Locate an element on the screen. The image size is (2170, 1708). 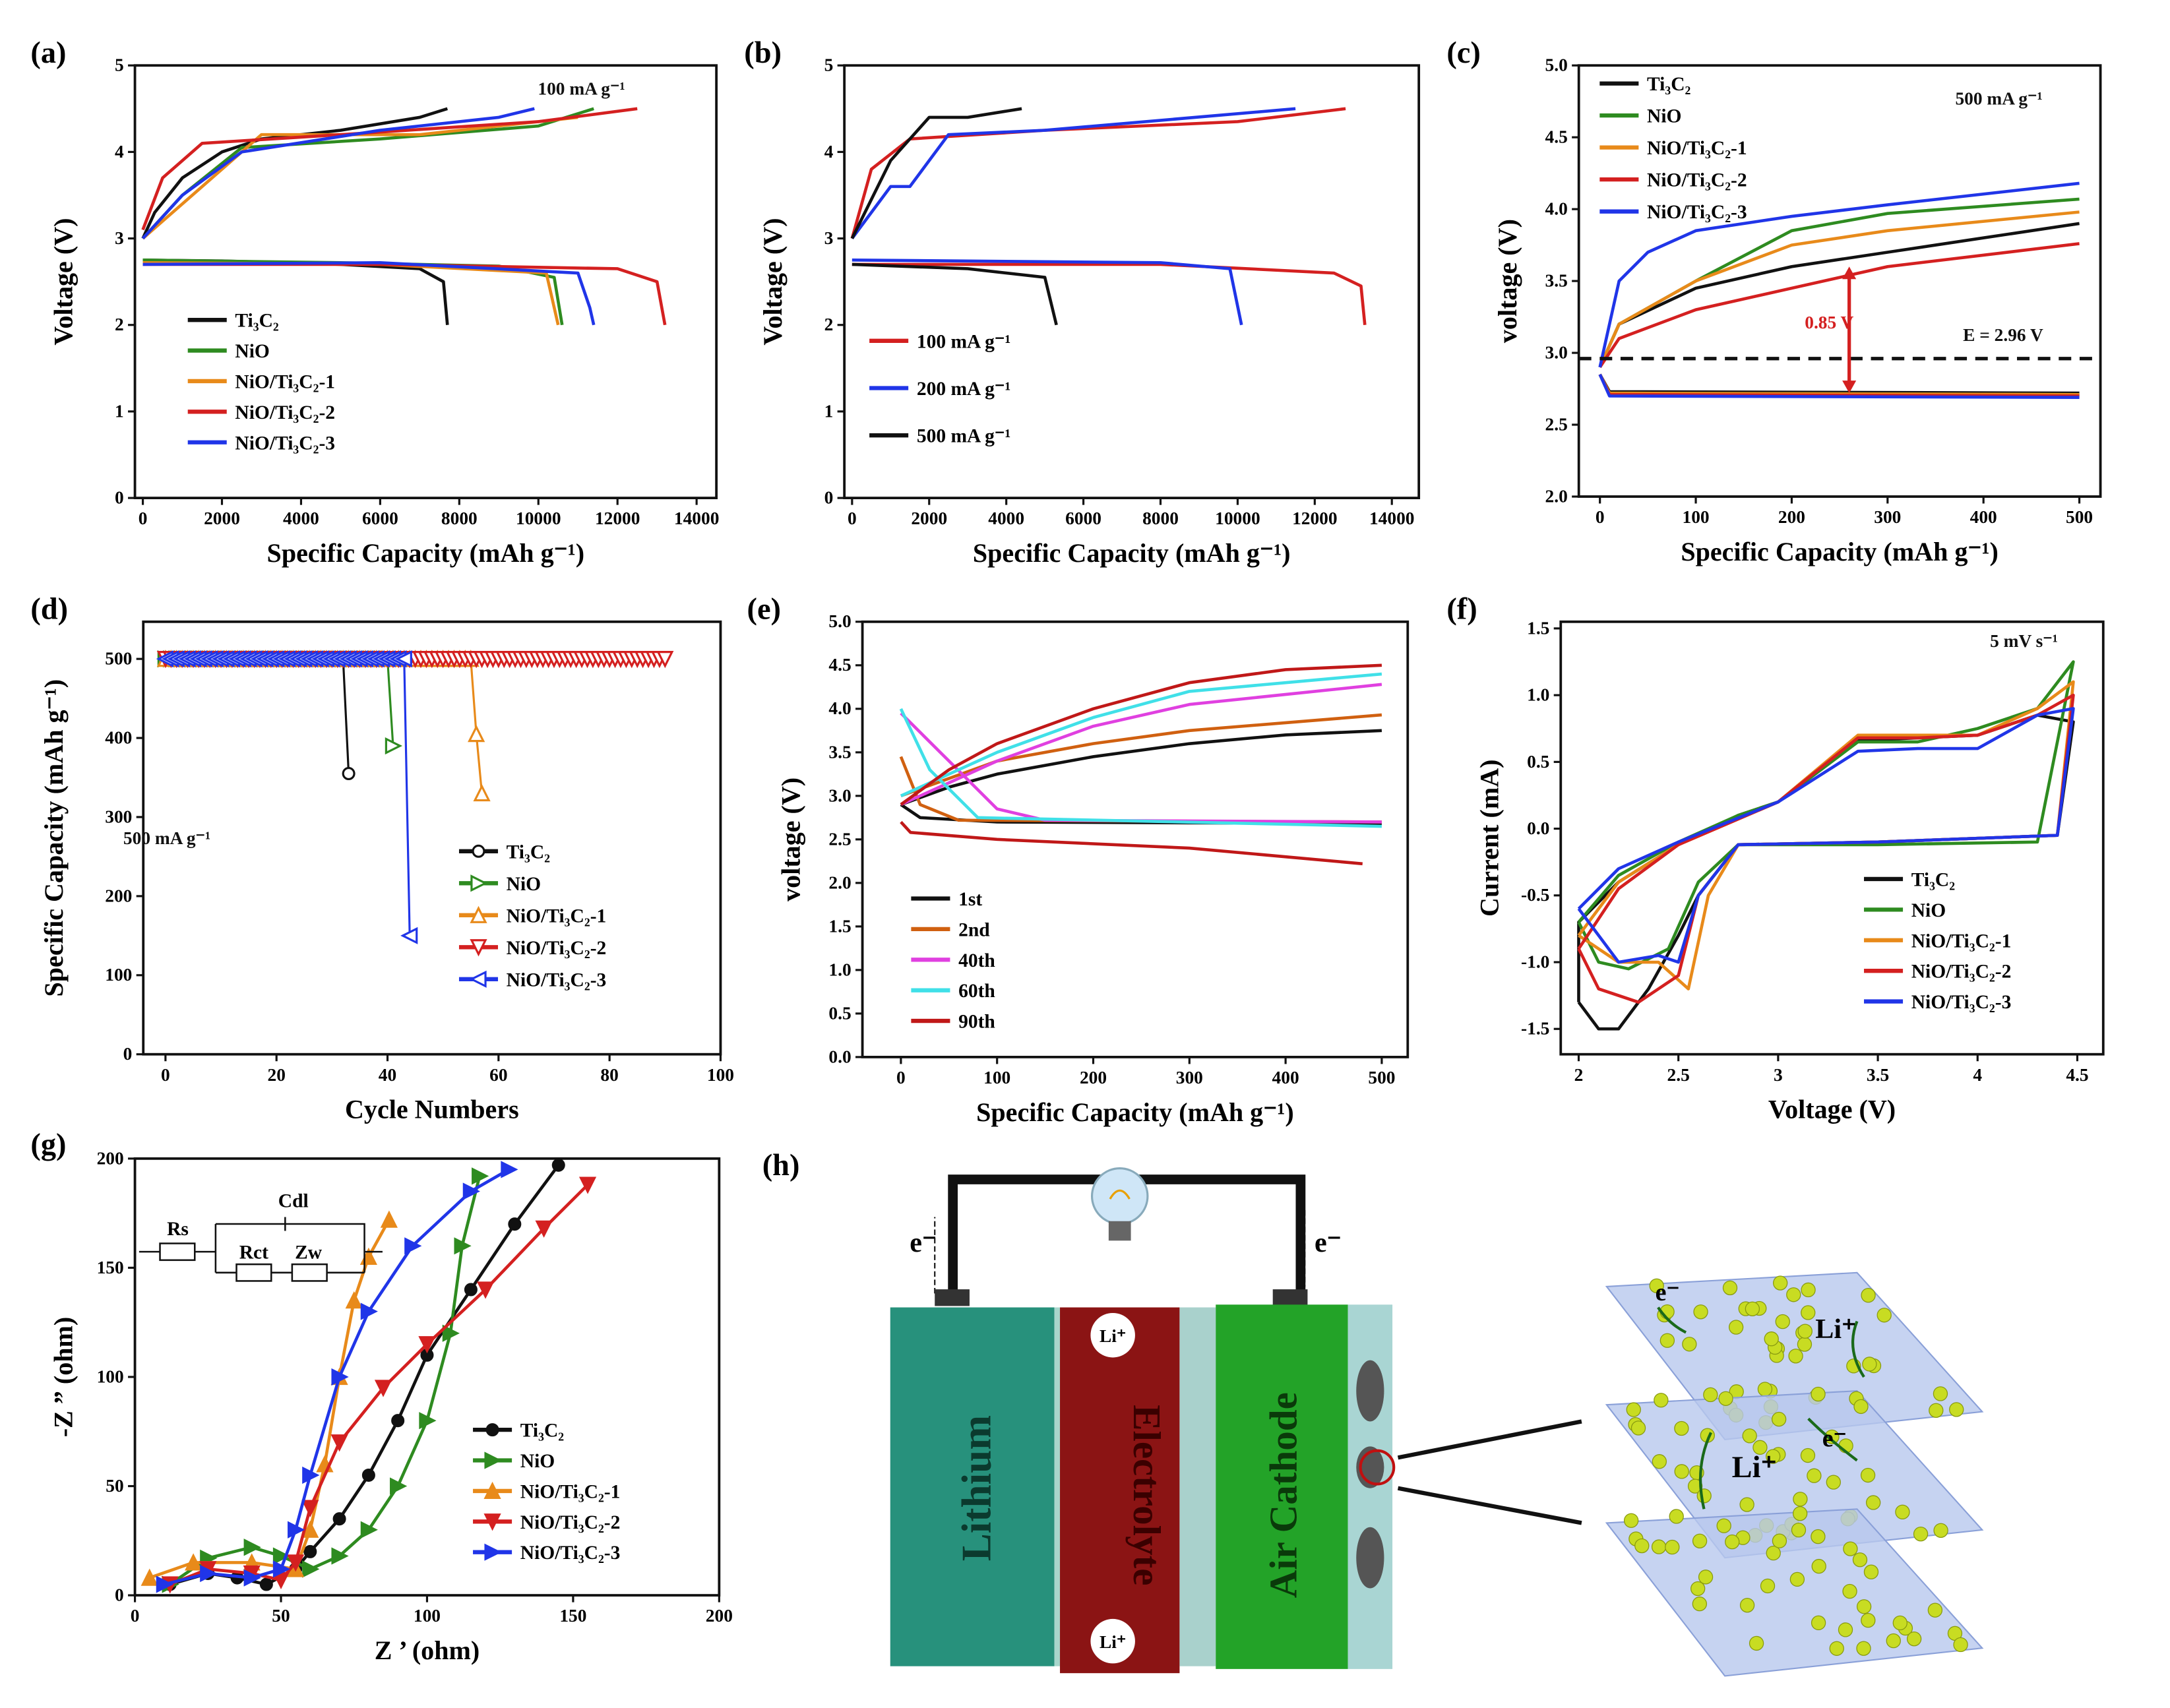
x-tick-label: 8000 is located at coordinates (1160, 518).